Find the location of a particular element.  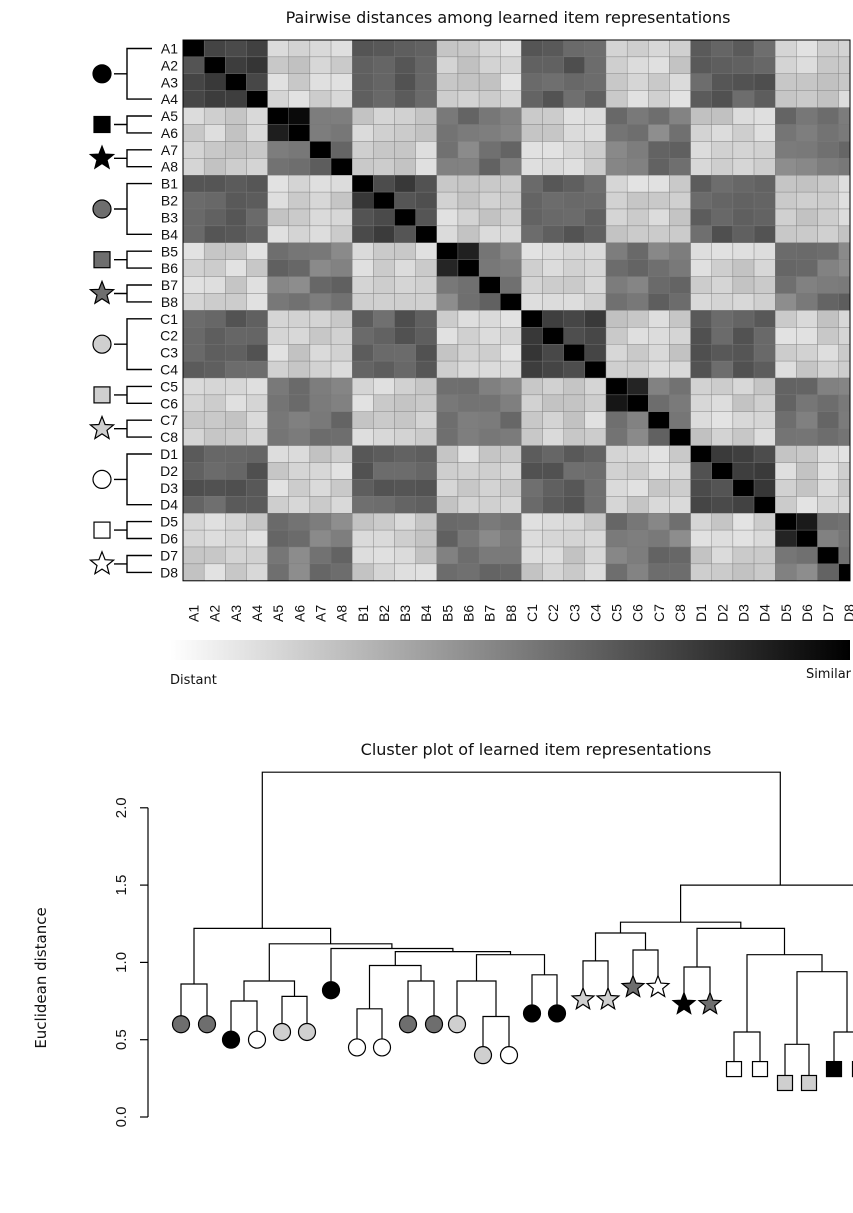

heatmap-cell-D3-C5 is located at coordinates (616, 488).